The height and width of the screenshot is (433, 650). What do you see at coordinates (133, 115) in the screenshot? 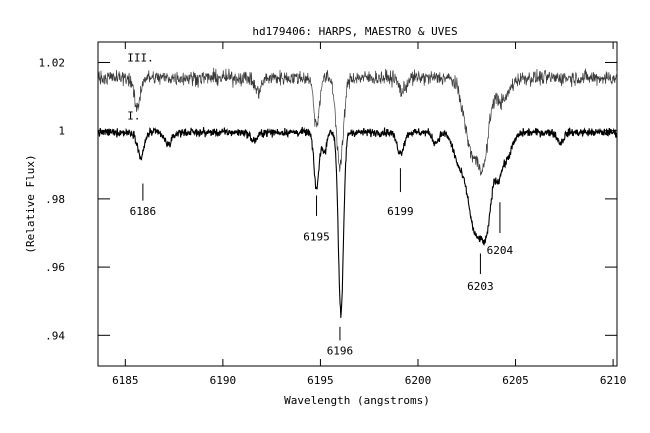
I see `series-label: I.` at bounding box center [133, 115].